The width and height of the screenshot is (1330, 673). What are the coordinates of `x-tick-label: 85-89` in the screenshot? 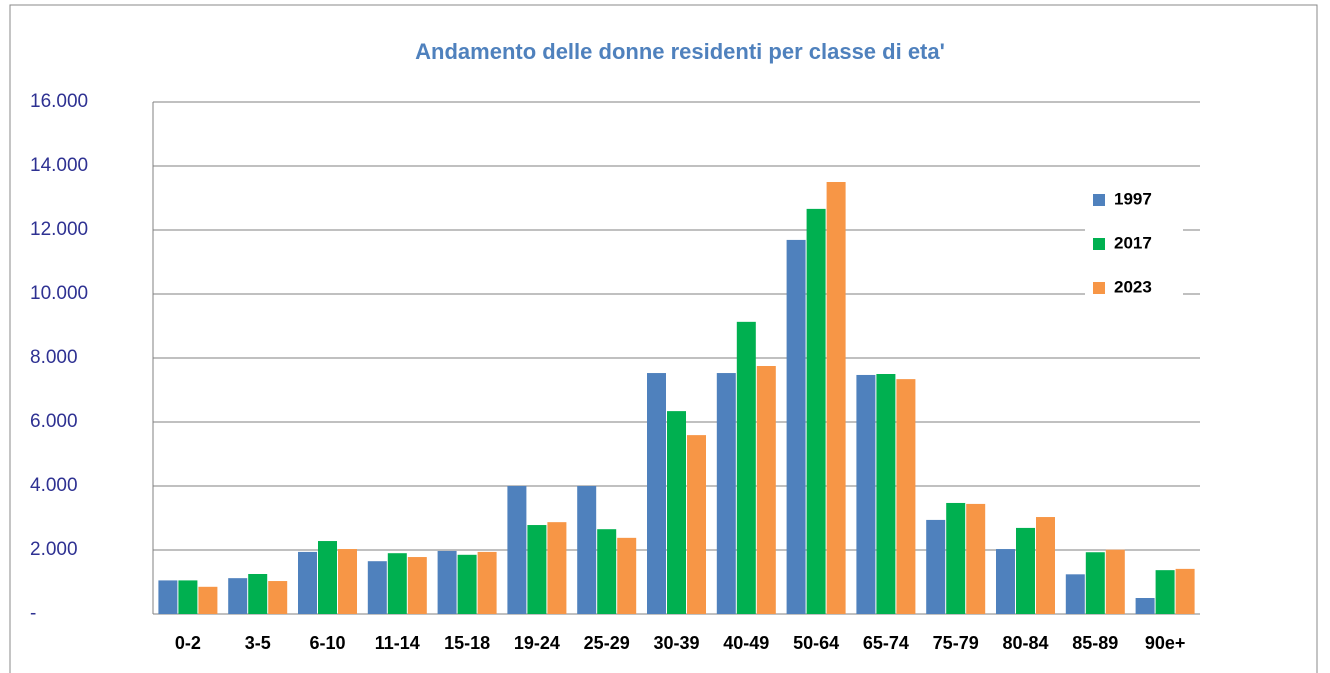 It's located at (1095, 643).